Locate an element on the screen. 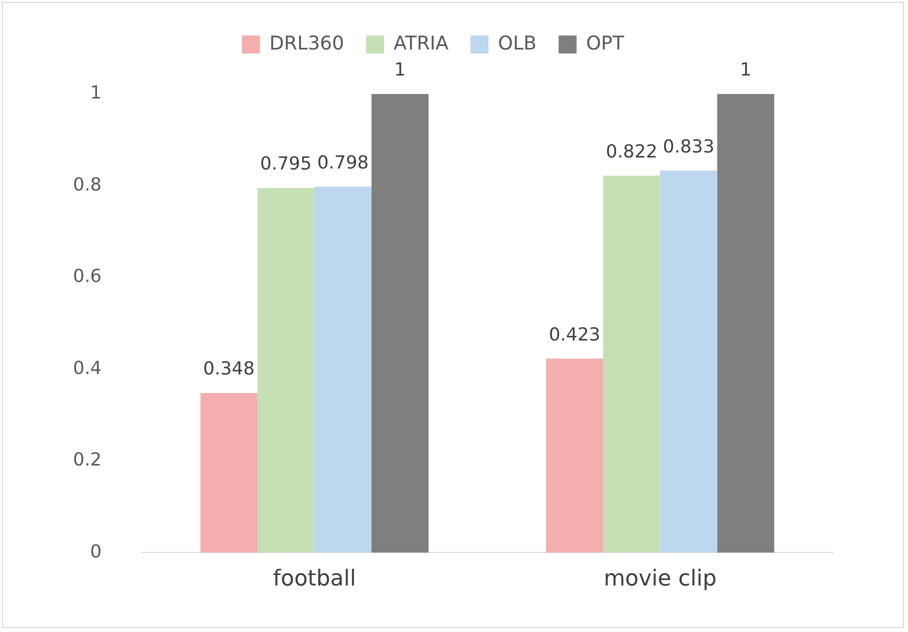 The width and height of the screenshot is (908, 632). x-tick-label: movie clip is located at coordinates (660, 579).